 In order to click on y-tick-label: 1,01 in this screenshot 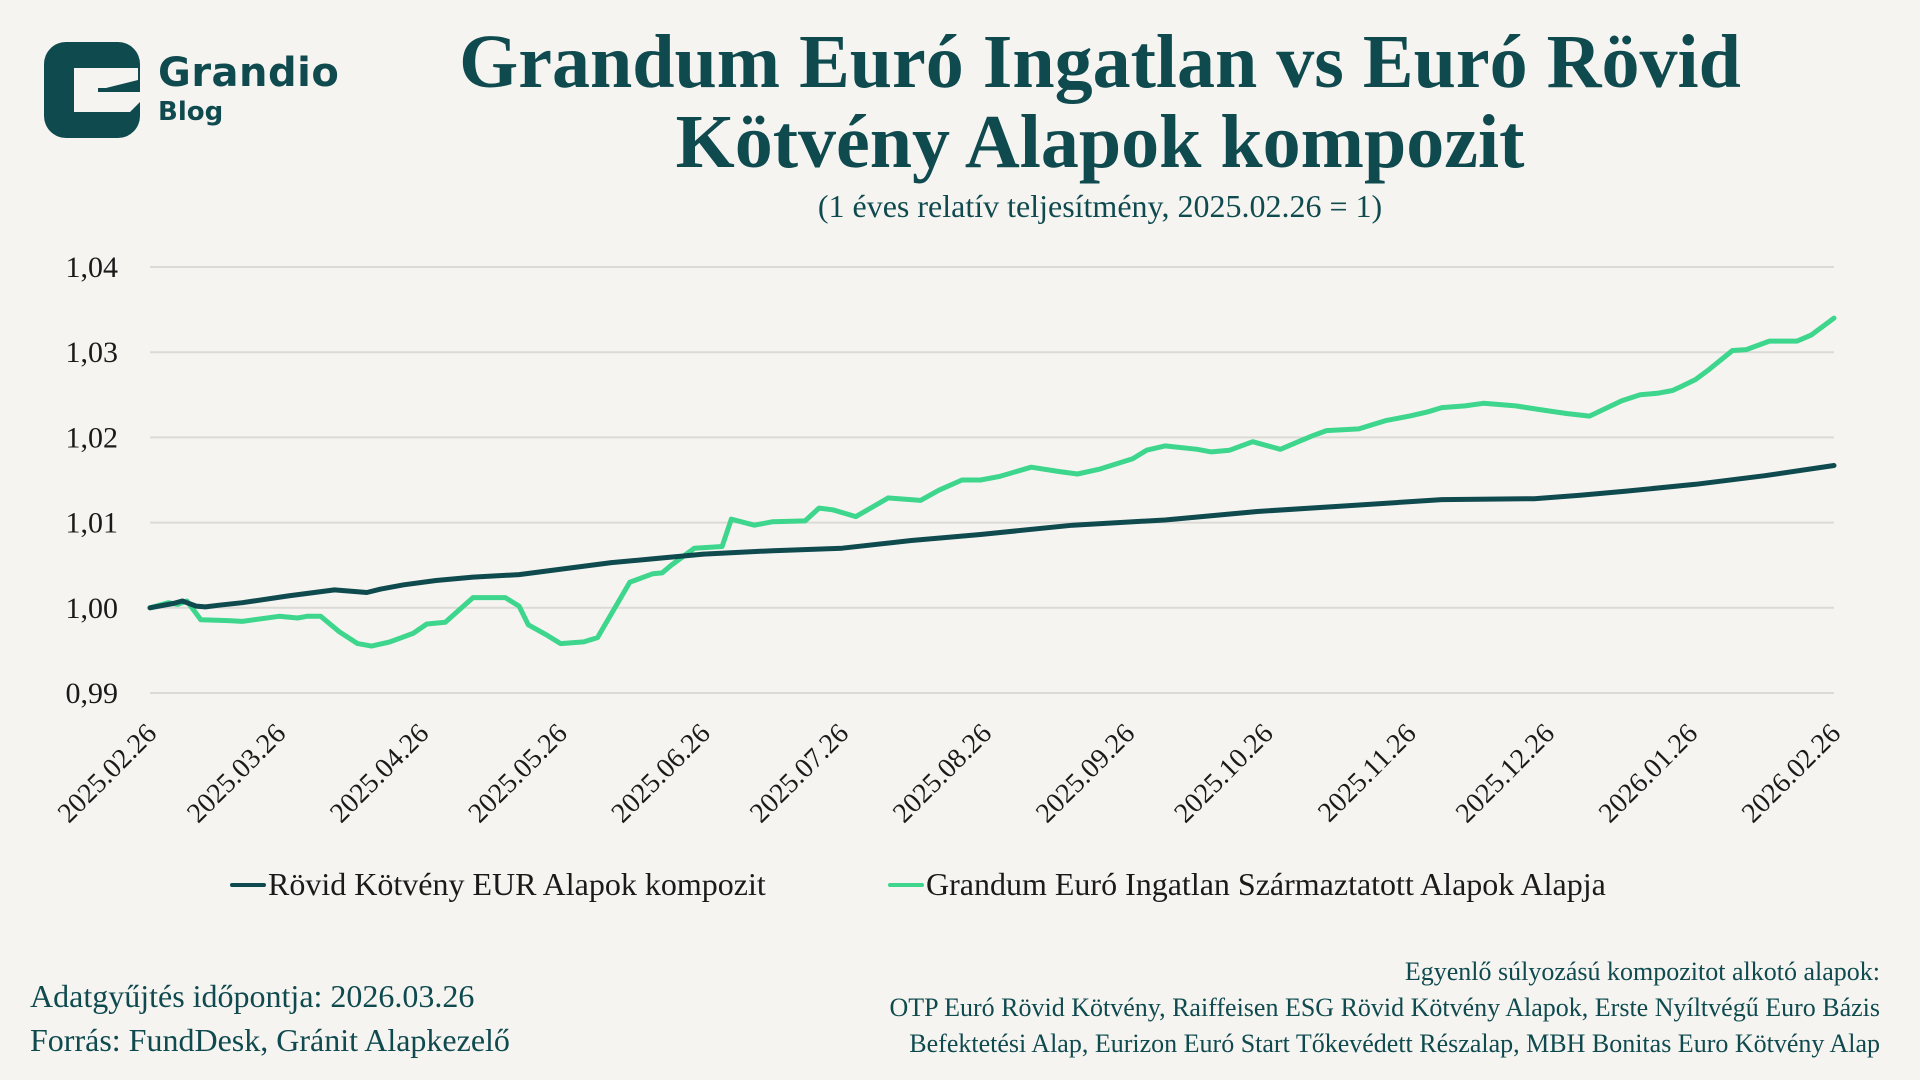, I will do `click(92, 523)`.